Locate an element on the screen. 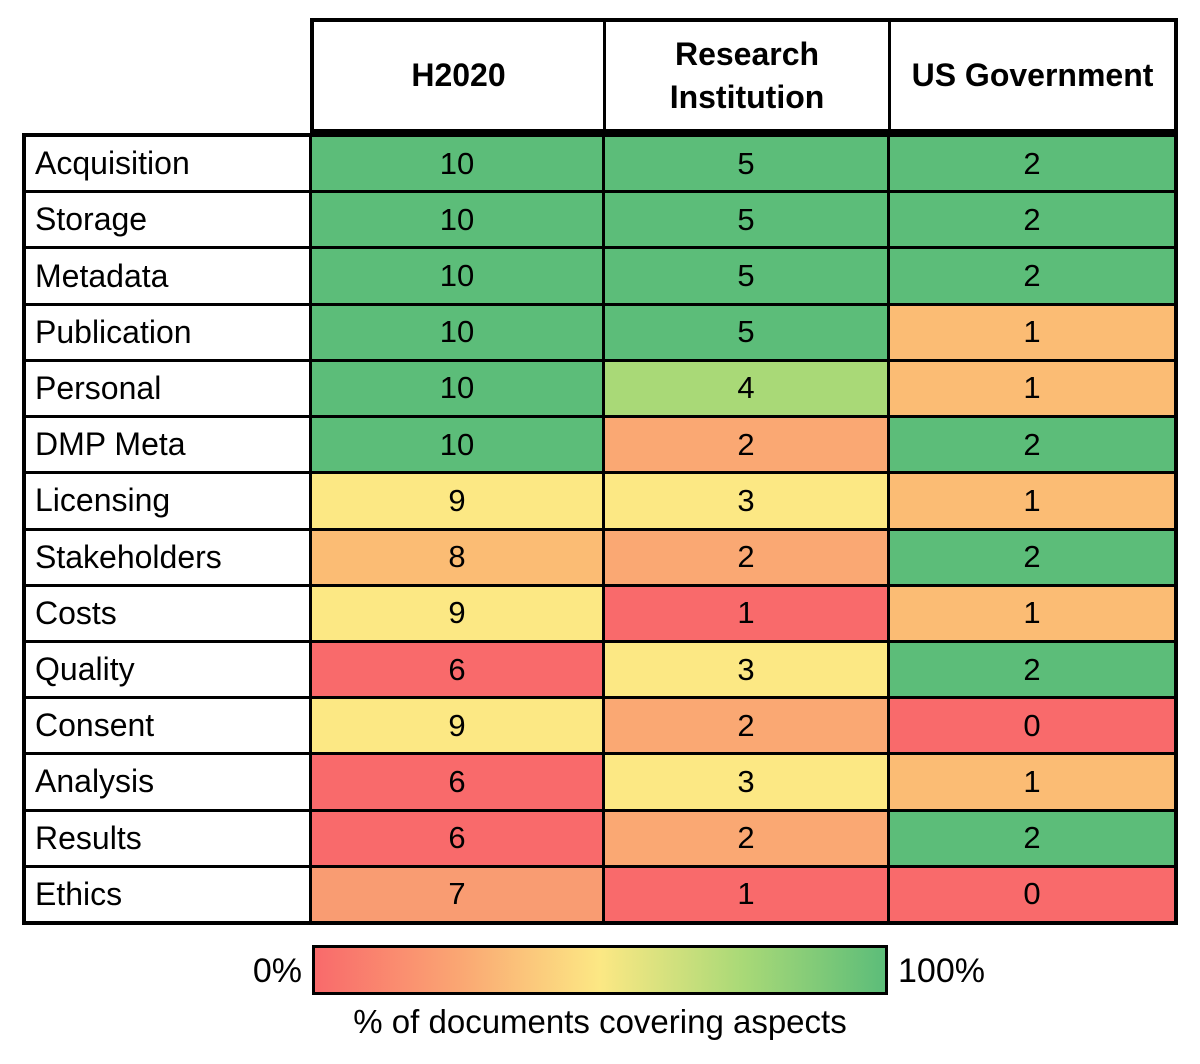  row-label: Ethics is located at coordinates (167, 894).